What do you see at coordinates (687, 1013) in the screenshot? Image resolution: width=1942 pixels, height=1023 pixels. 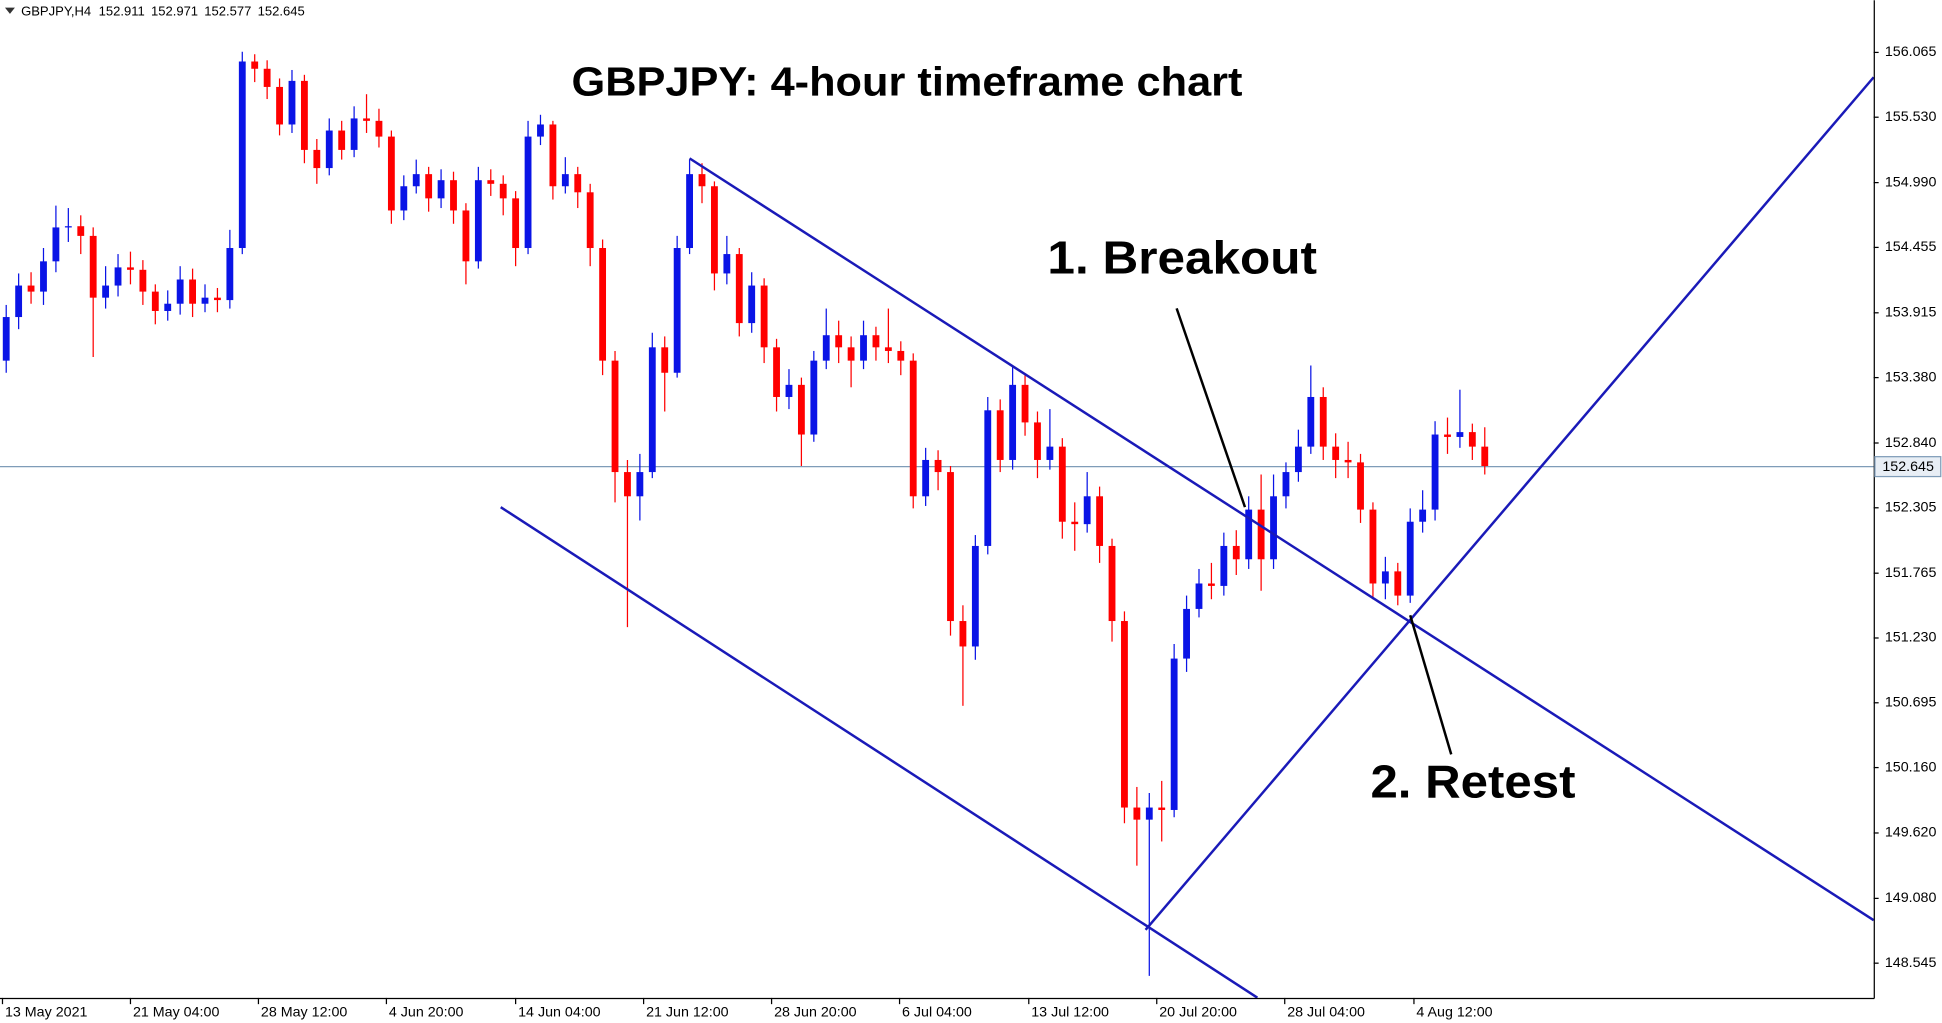 I see `x-tick-label: 21 Jun 12:00` at bounding box center [687, 1013].